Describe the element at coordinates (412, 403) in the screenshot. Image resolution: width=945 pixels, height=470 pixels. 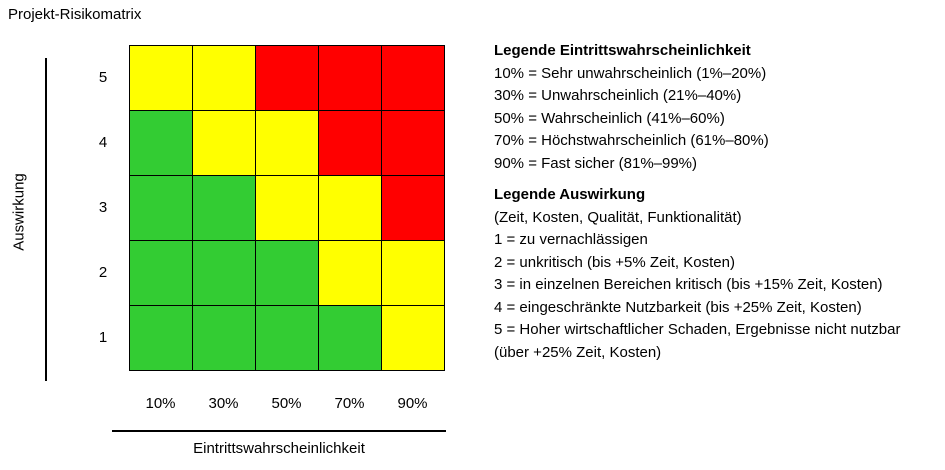
I see `x-tick-90pct: 90%` at that location.